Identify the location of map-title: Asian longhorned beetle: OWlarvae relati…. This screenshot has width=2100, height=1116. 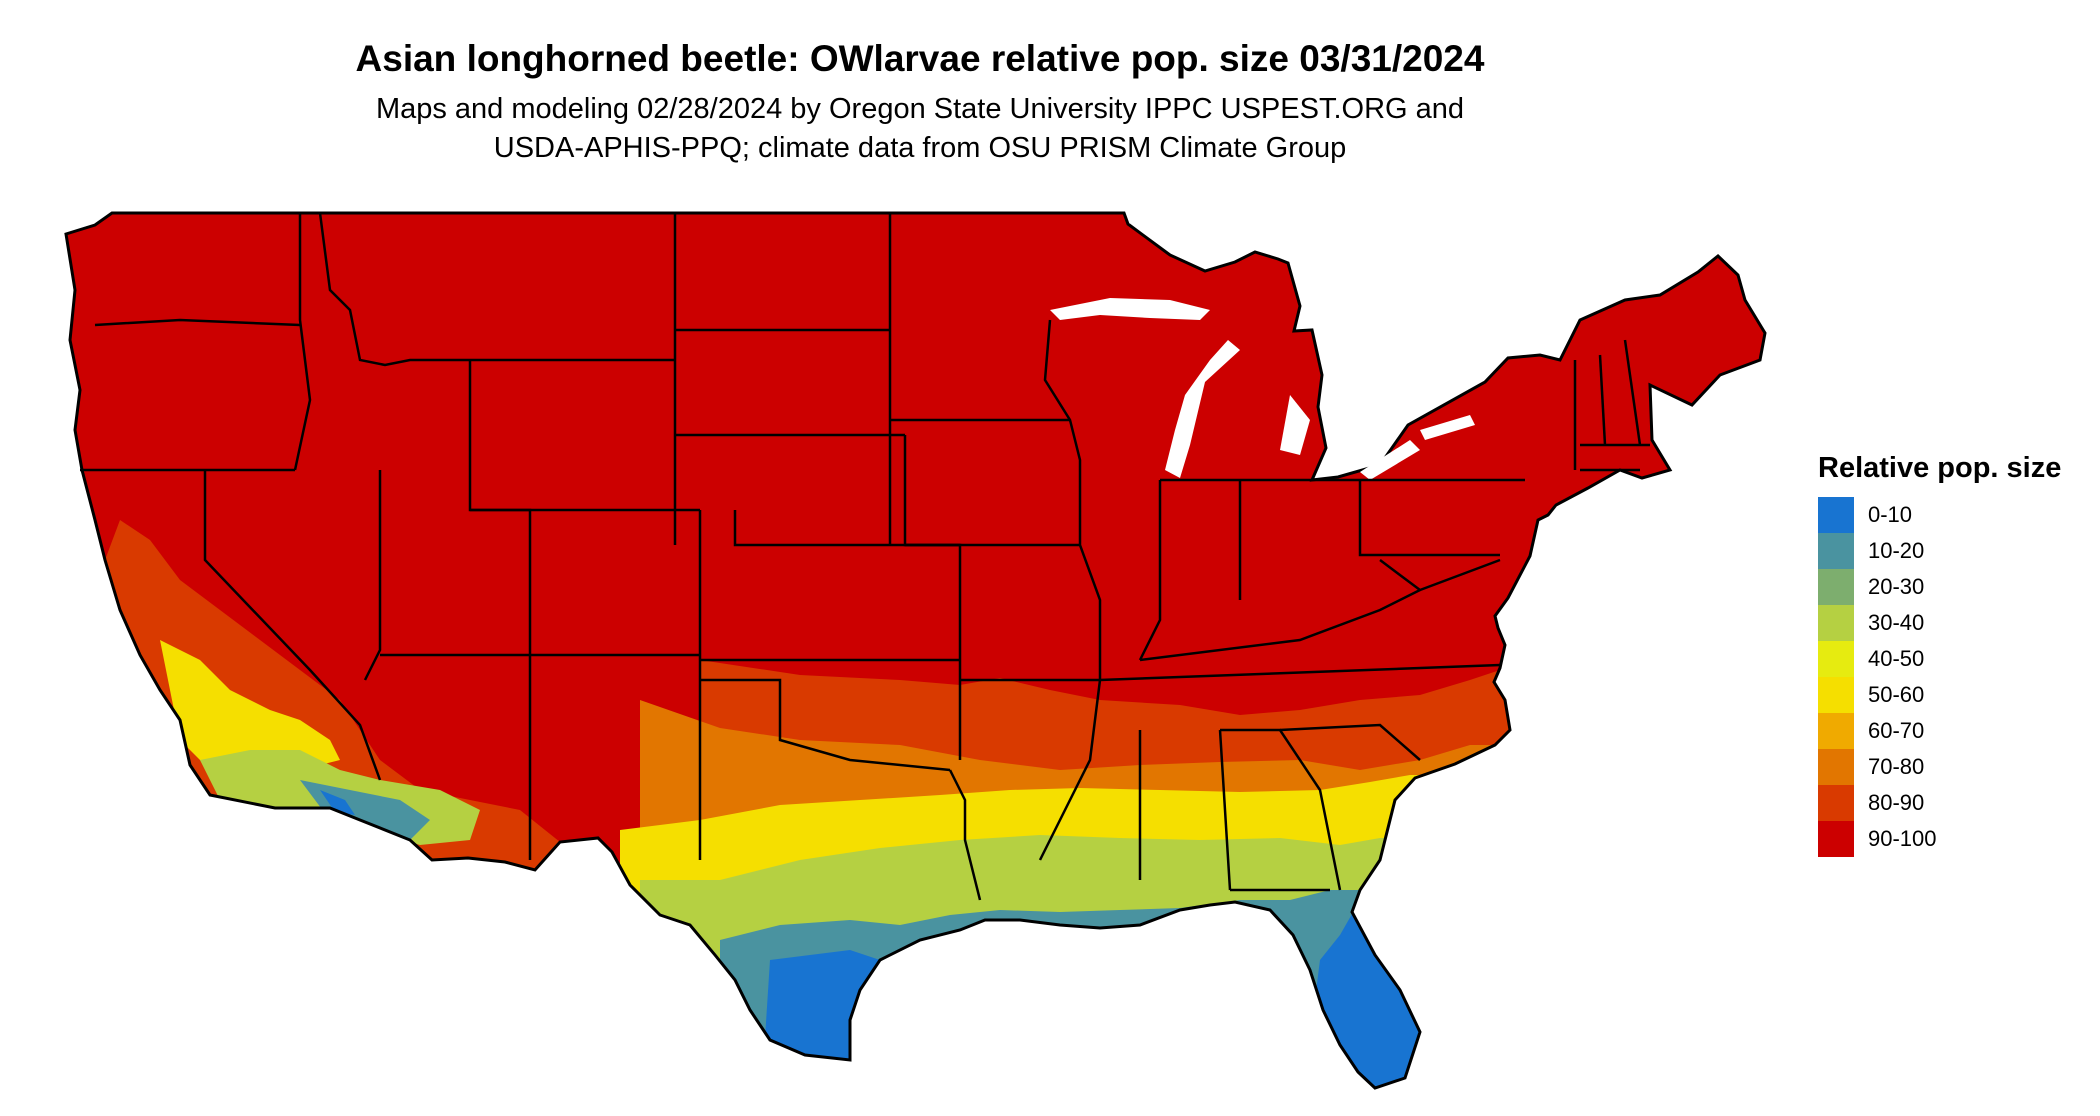
(920, 58).